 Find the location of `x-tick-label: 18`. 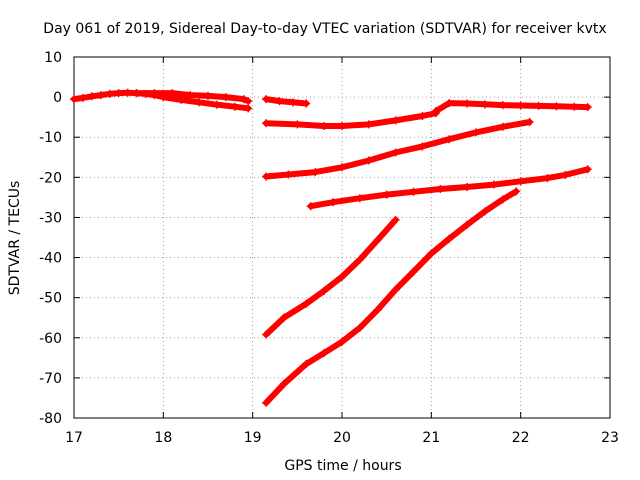

x-tick-label: 18 is located at coordinates (163, 438).